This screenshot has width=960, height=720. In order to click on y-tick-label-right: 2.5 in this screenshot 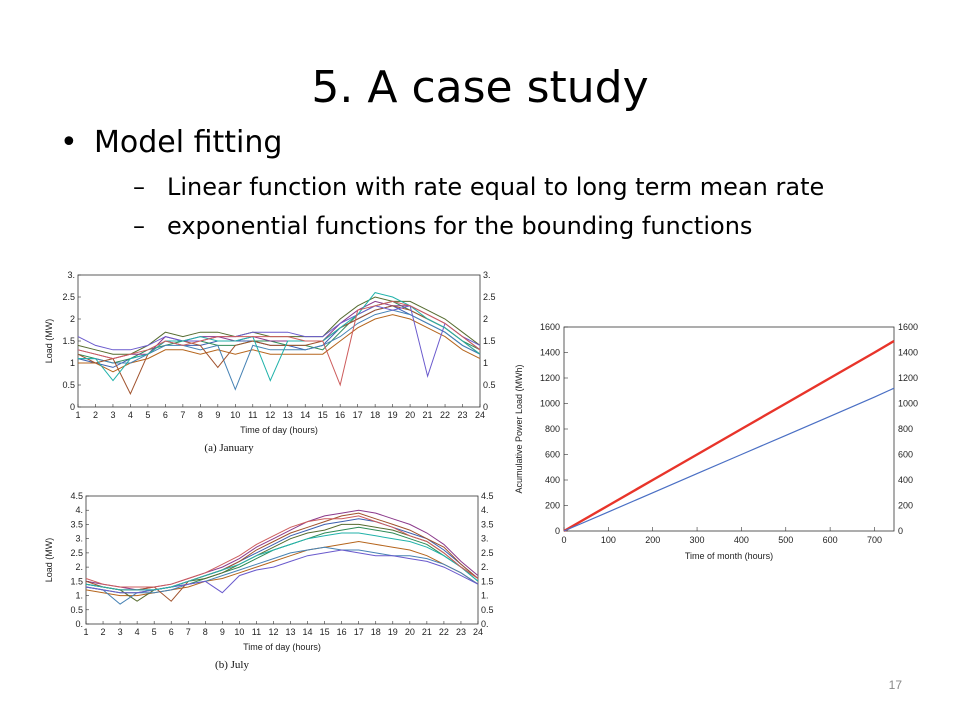, I will do `click(489, 297)`.